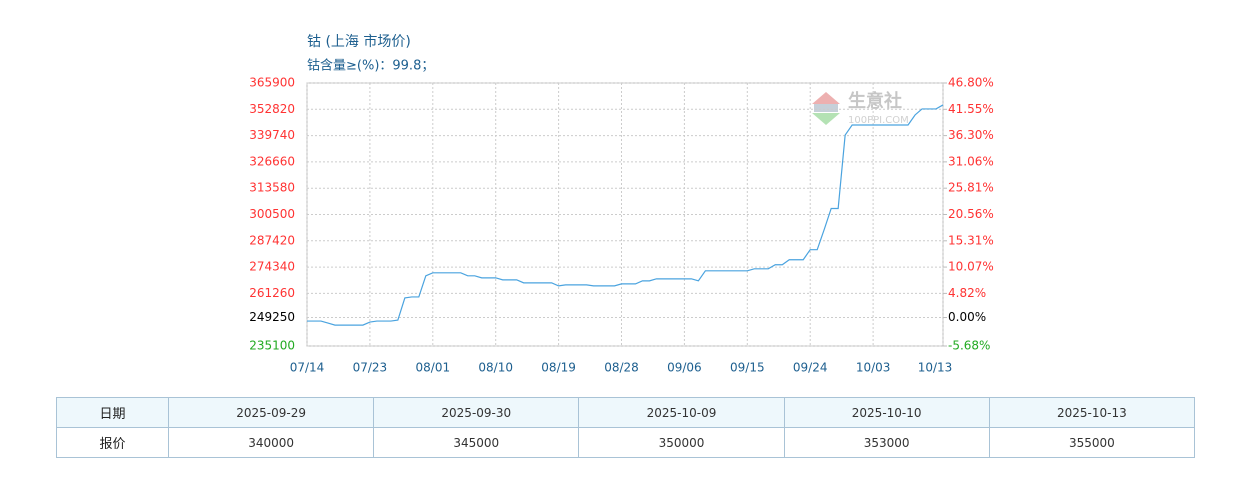 The image size is (1252, 479). Describe the element at coordinates (271, 442) in the screenshot. I see `table-cell: 340000` at that location.